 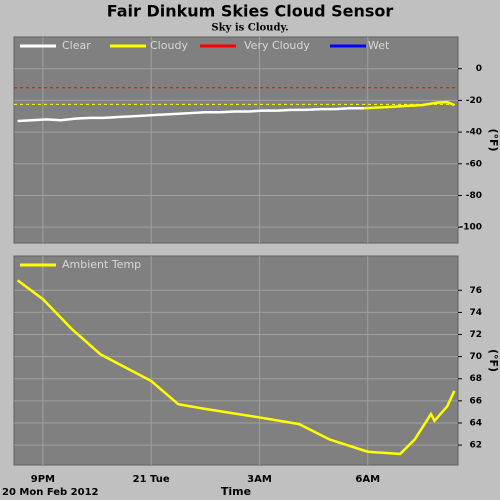 I want to click on x-tick-label: 3AM, so click(x=259, y=479).